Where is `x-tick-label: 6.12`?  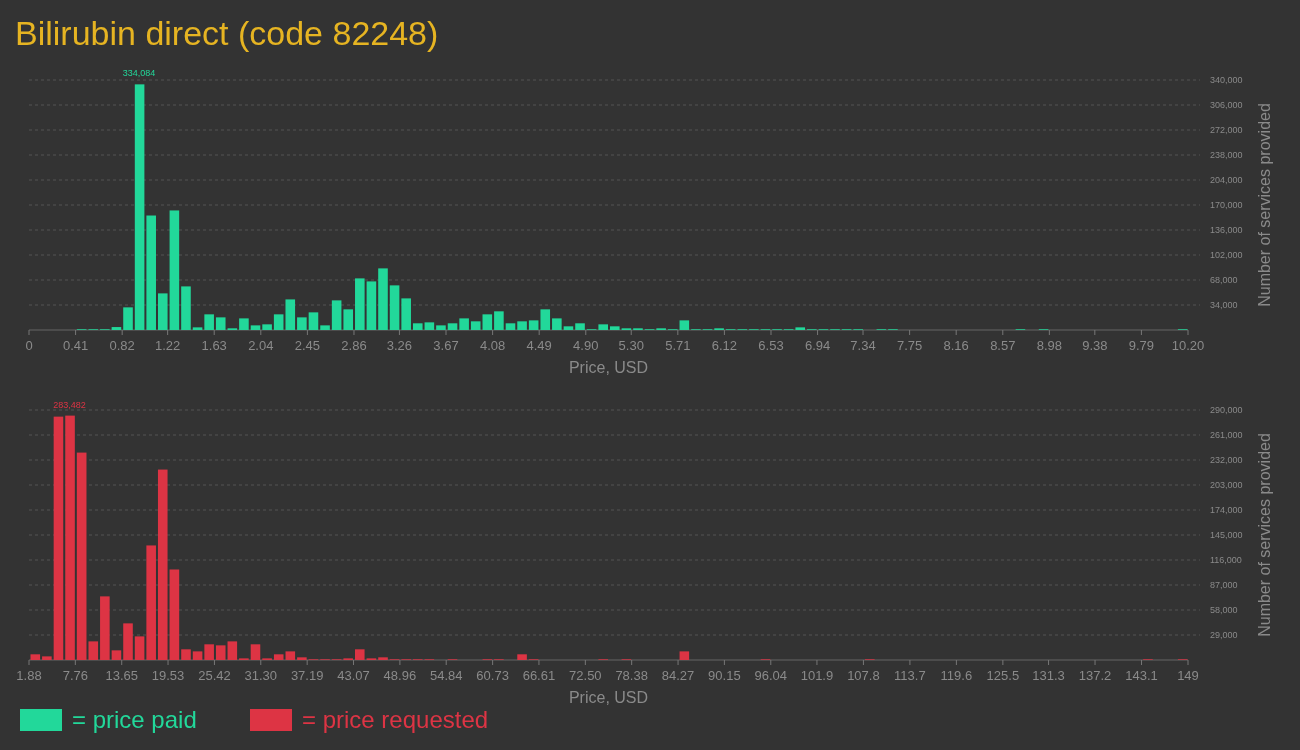
x-tick-label: 6.12 is located at coordinates (724, 345).